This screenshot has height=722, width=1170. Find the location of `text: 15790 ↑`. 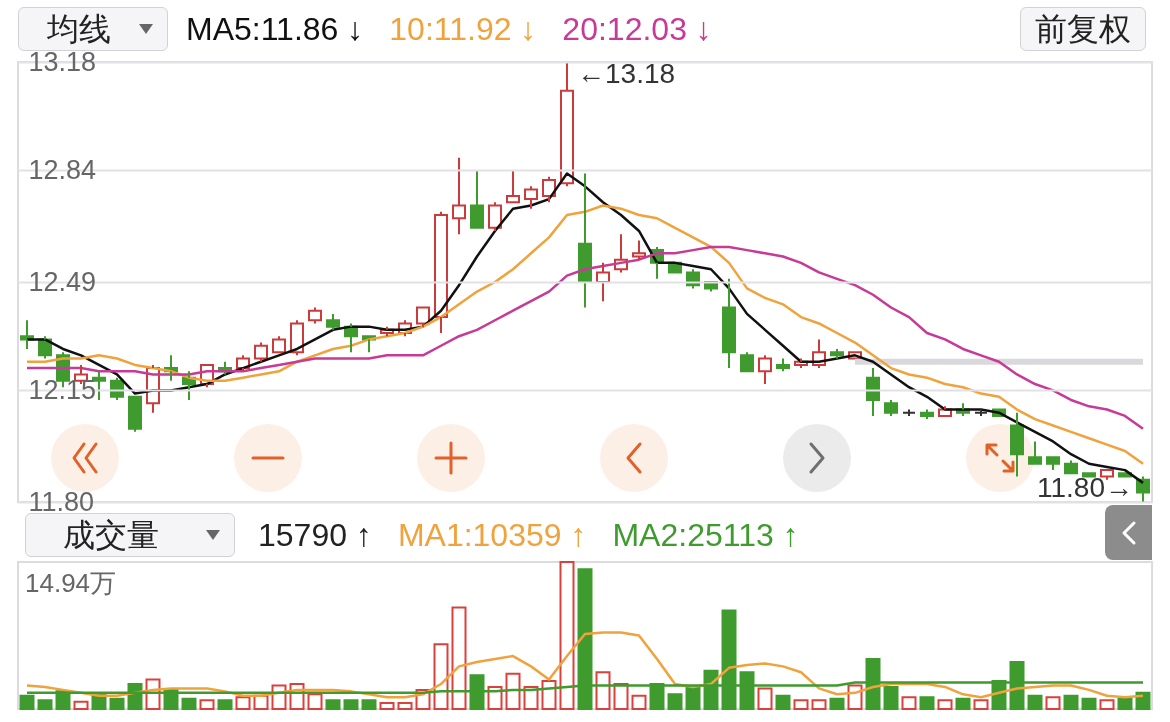

text: 15790 ↑ is located at coordinates (315, 535).